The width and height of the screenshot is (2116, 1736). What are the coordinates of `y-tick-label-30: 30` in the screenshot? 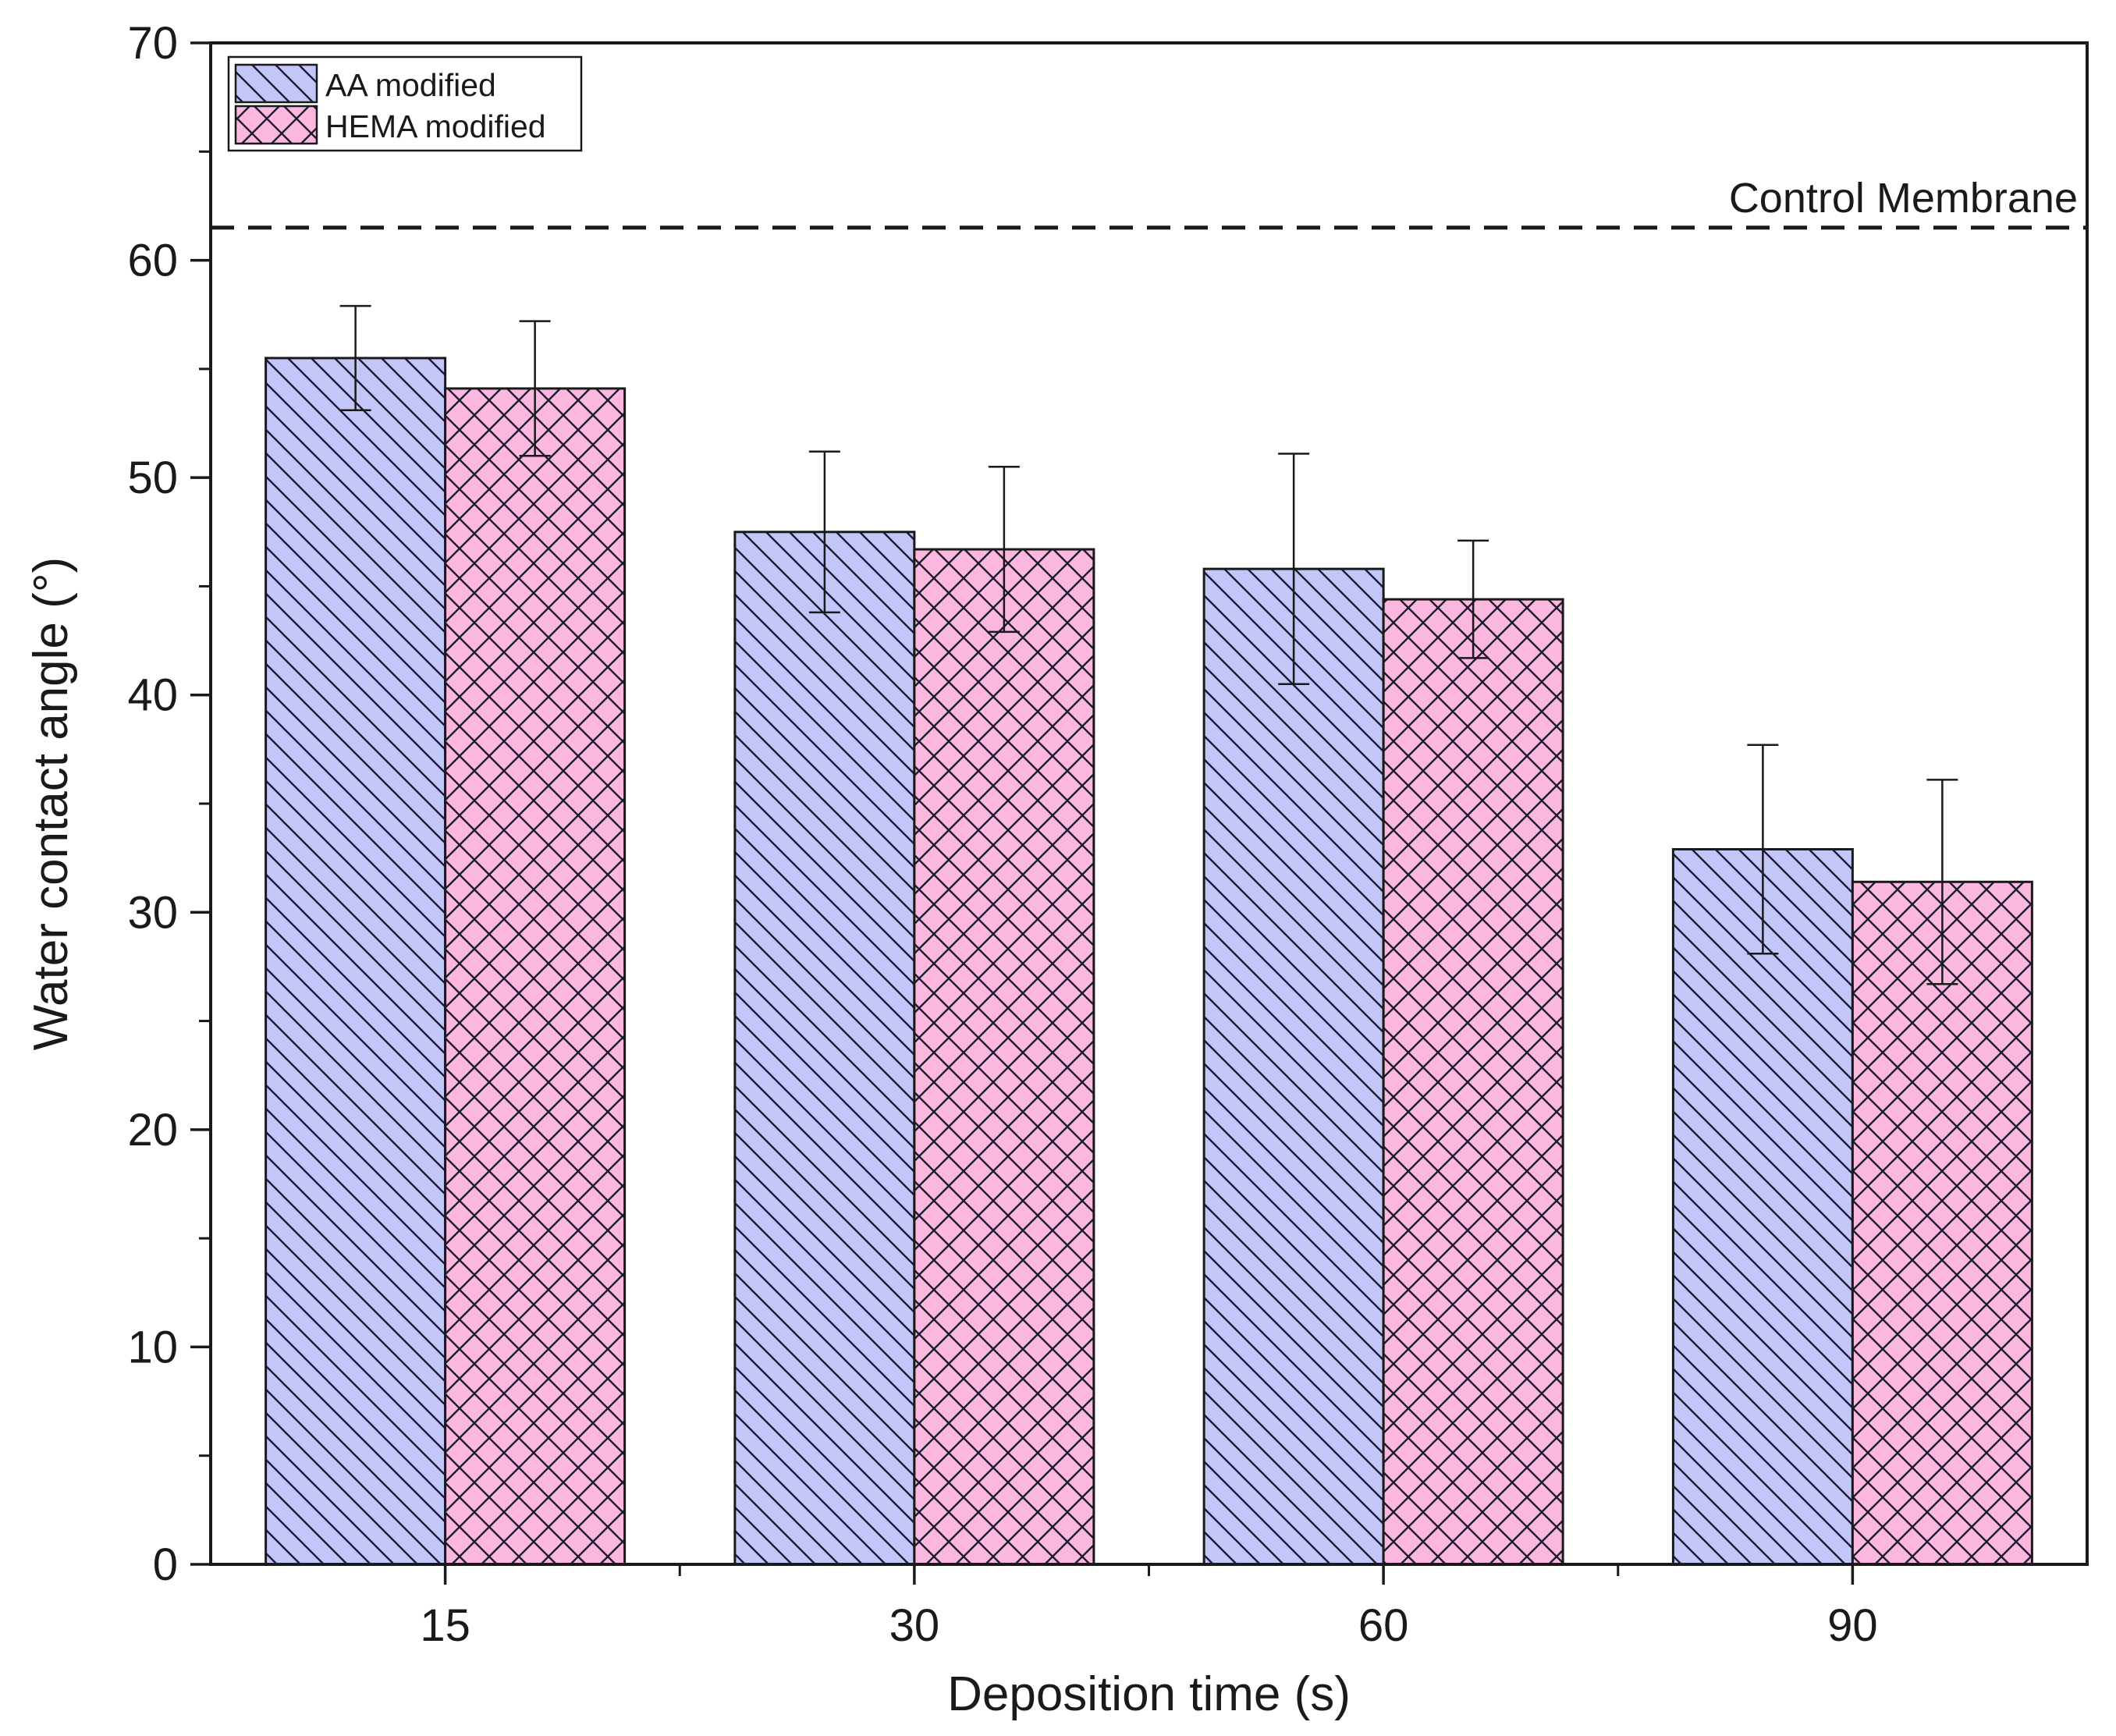 It's located at (152, 912).